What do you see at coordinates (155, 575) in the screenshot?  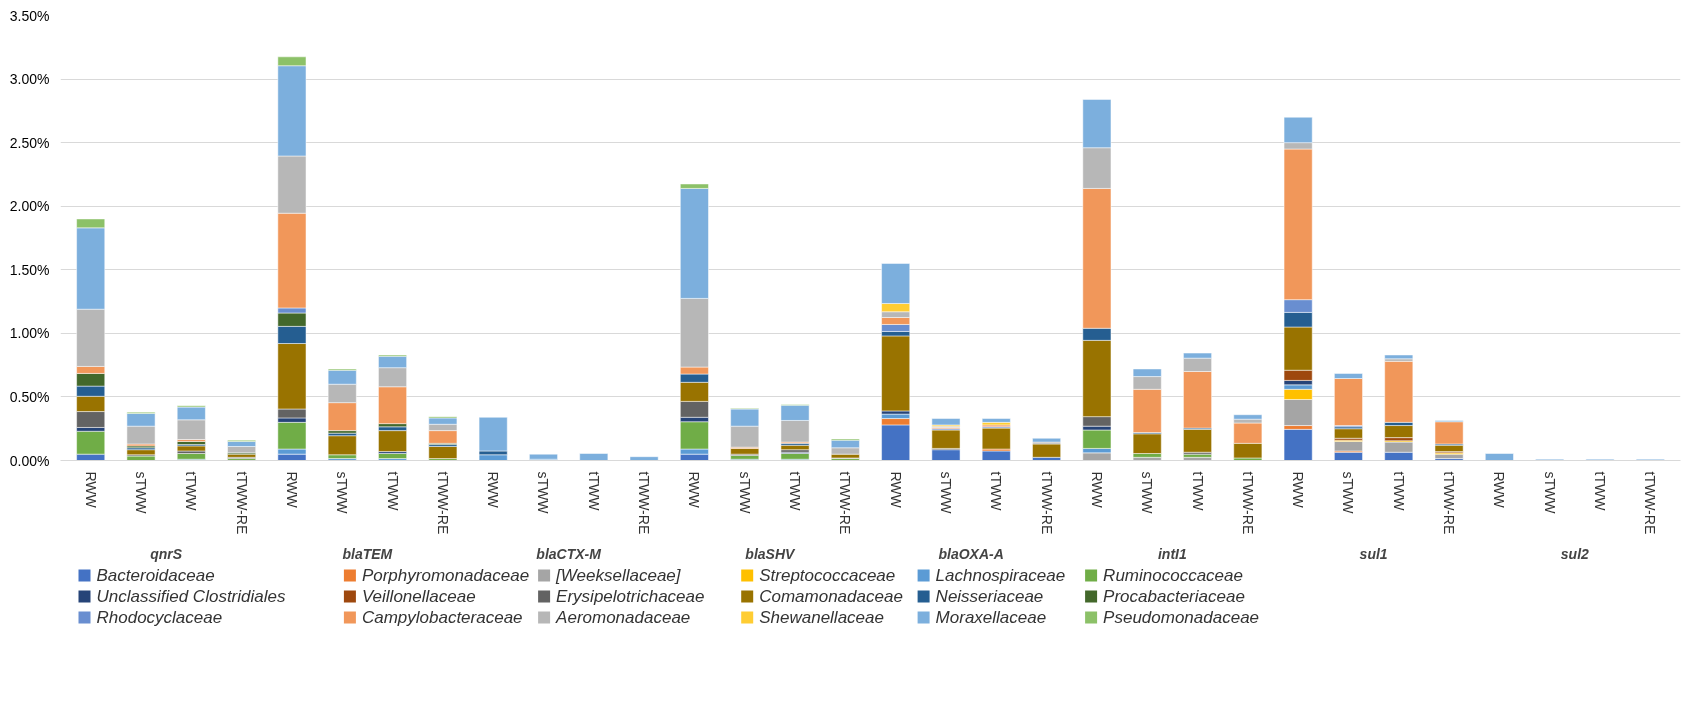 I see `legend-label: Bacteroidaceae` at bounding box center [155, 575].